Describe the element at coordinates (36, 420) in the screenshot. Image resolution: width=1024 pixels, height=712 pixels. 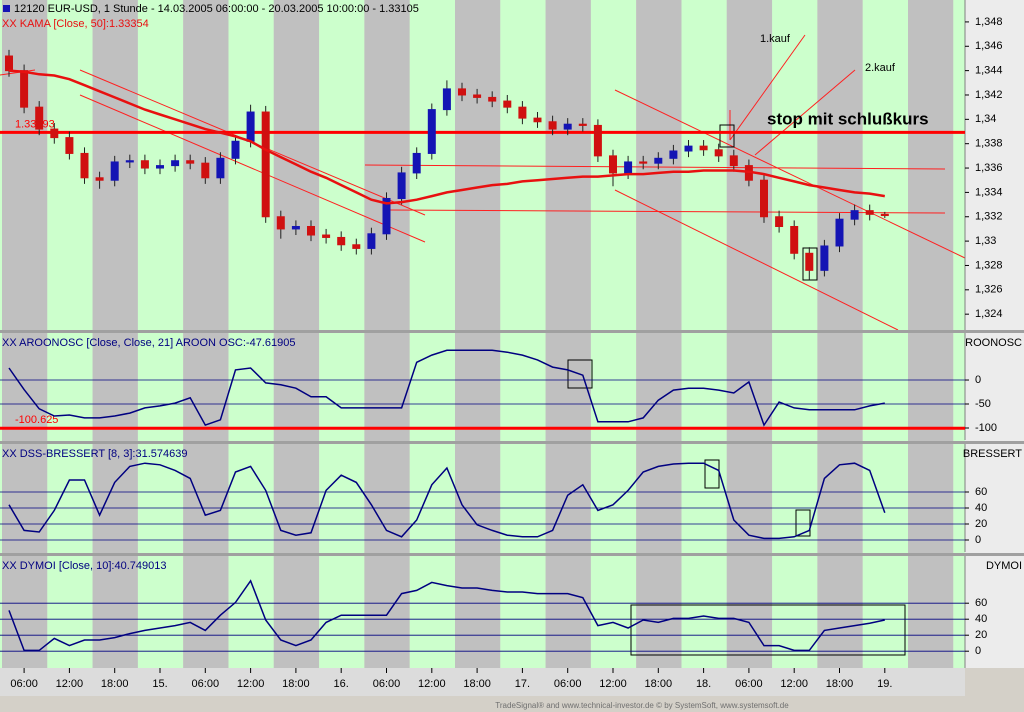
I see `reference-label: -100.625` at that location.